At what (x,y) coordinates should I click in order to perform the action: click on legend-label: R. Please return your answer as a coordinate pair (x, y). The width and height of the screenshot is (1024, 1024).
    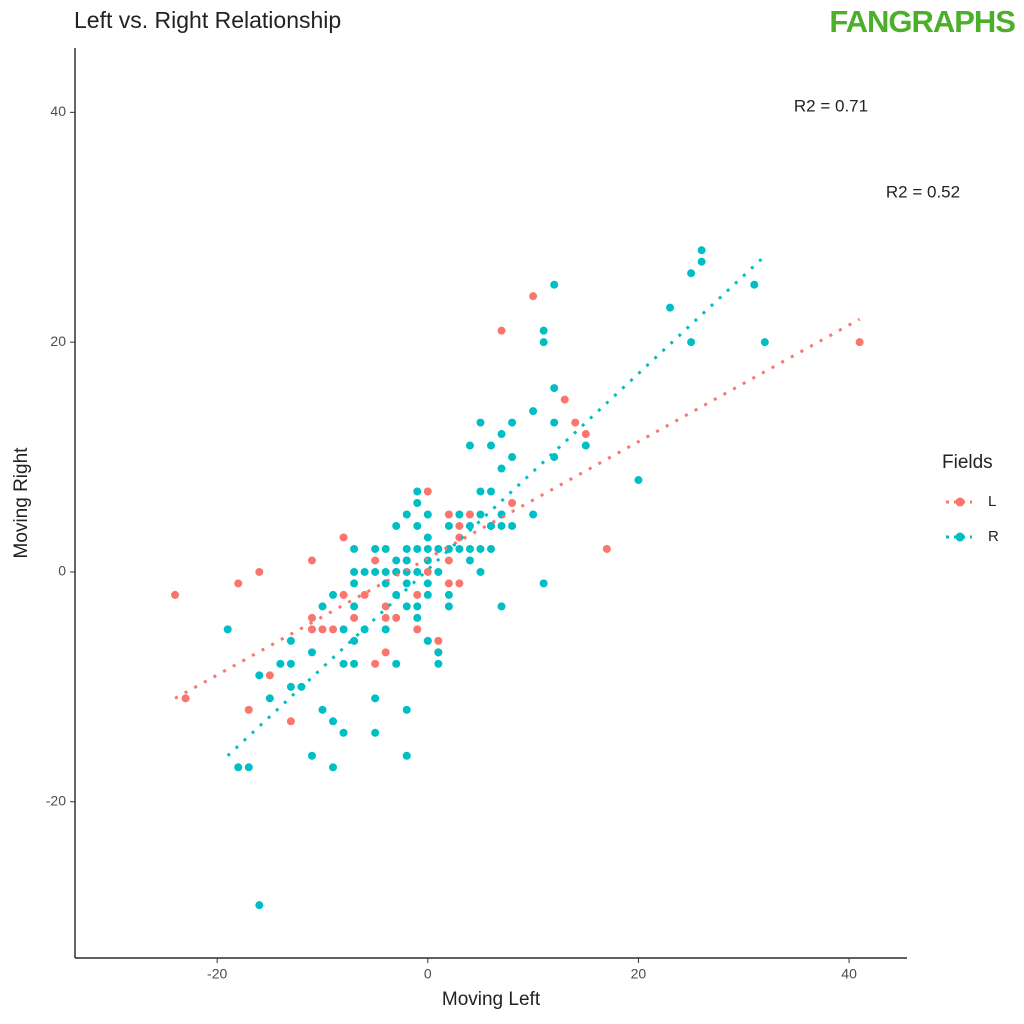
    Looking at the image, I should click on (993, 536).